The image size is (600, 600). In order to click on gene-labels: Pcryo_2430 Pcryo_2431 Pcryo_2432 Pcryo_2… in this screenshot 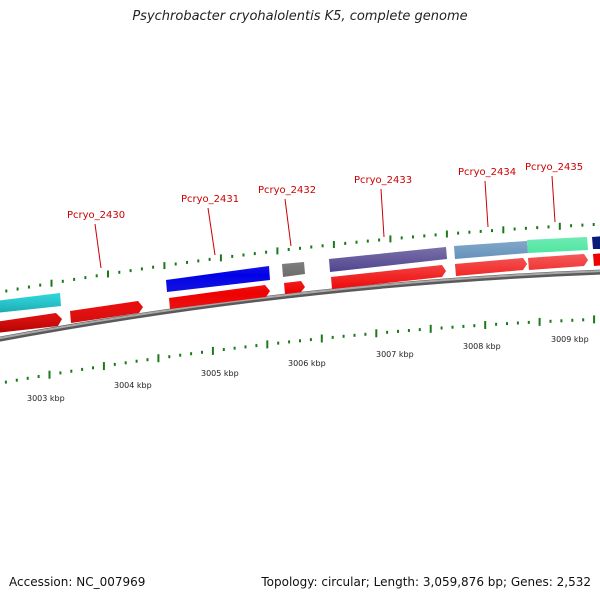, I will do `click(325, 191)`.